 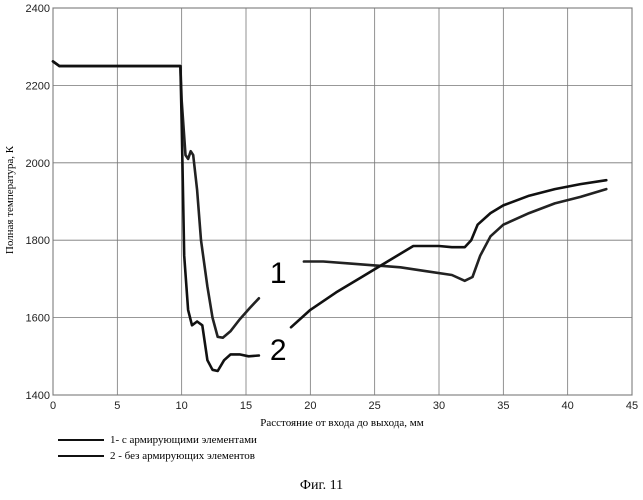 I want to click on y-tick-label: 2000, so click(x=38, y=164).